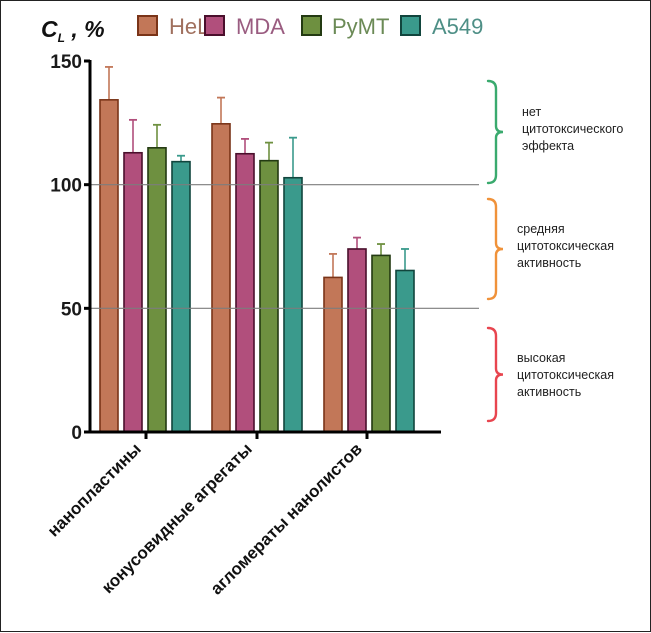 Image resolution: width=651 pixels, height=633 pixels. Describe the element at coordinates (85, 29) in the screenshot. I see `y-axis-label-suffix: , %` at that location.